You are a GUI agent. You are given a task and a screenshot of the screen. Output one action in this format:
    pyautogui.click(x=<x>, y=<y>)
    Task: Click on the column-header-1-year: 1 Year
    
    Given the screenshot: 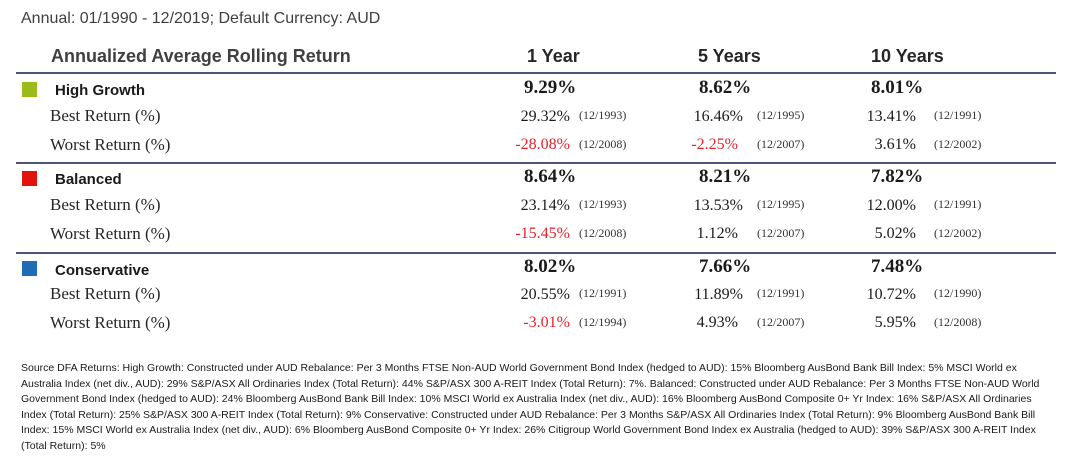 What is the action you would take?
    pyautogui.click(x=553, y=56)
    